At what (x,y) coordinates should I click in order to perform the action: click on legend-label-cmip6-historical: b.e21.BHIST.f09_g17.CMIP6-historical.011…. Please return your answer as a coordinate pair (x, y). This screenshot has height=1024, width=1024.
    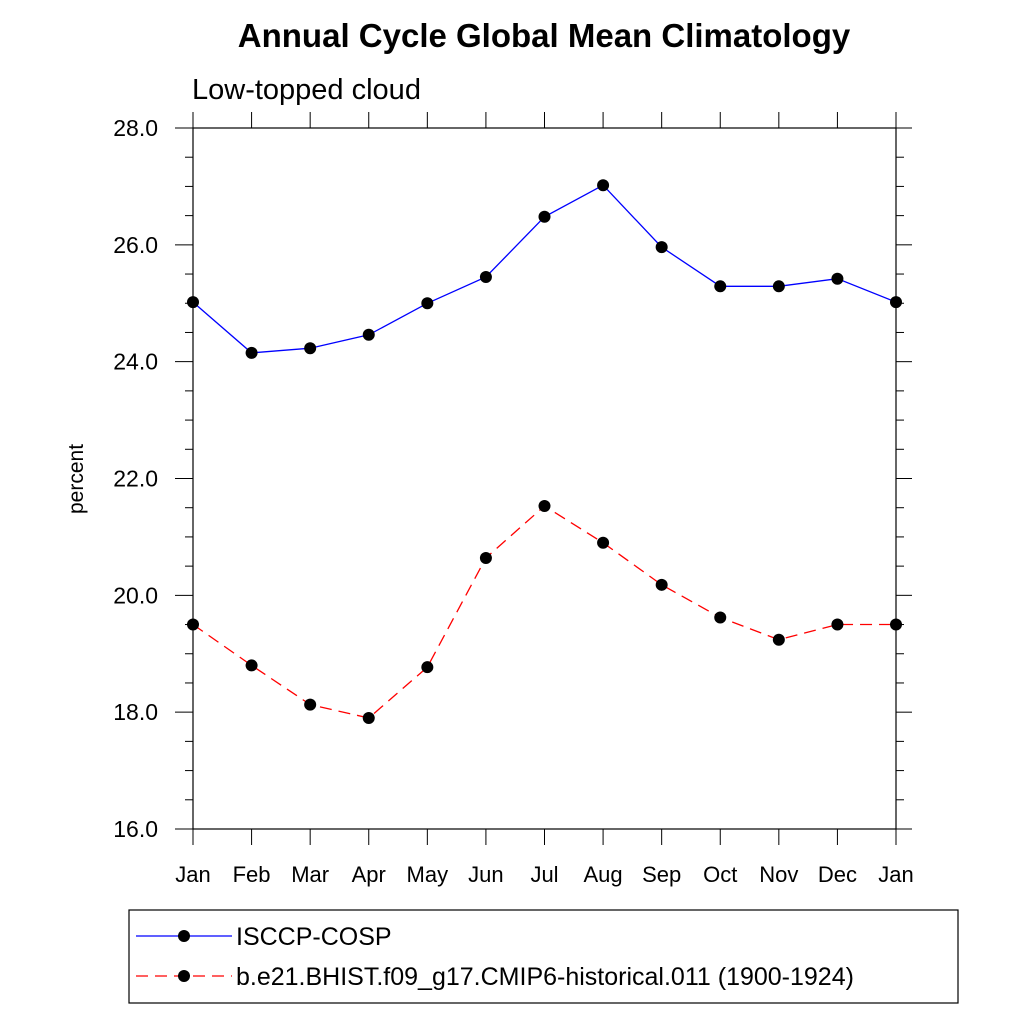
    Looking at the image, I should click on (545, 977).